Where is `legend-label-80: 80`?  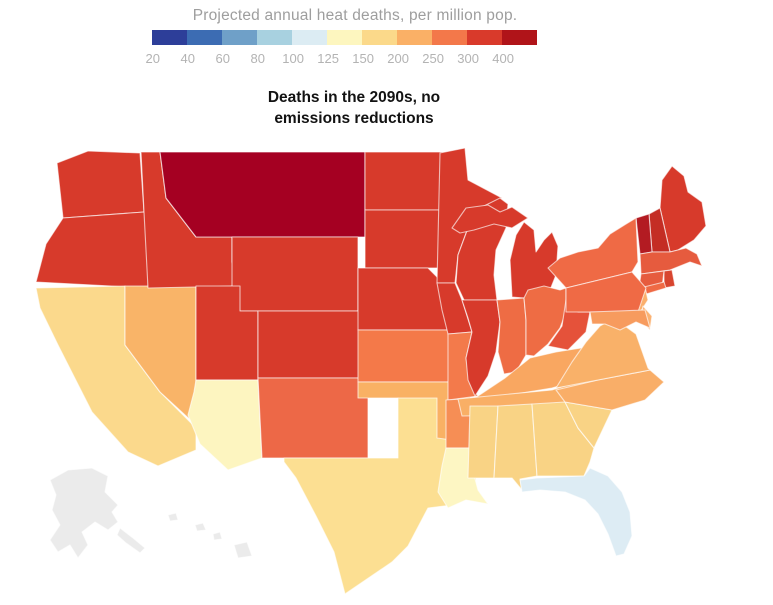
legend-label-80: 80 is located at coordinates (257, 58).